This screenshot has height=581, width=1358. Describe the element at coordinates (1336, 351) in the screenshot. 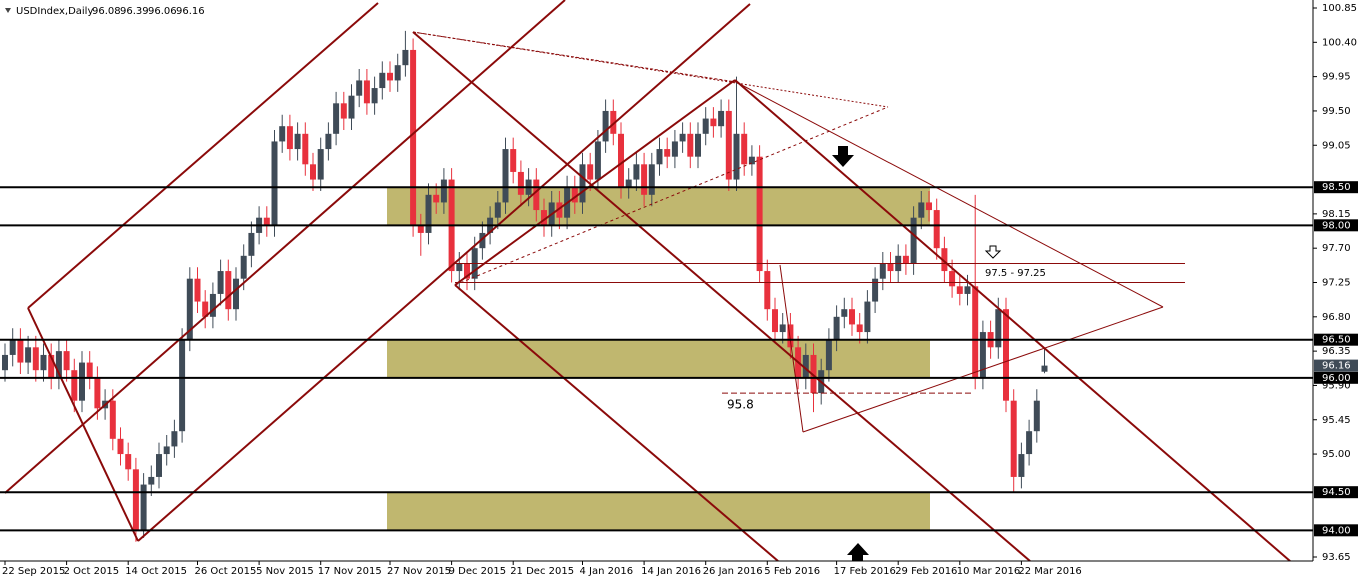

I see `y-tick-label: 96.35` at that location.